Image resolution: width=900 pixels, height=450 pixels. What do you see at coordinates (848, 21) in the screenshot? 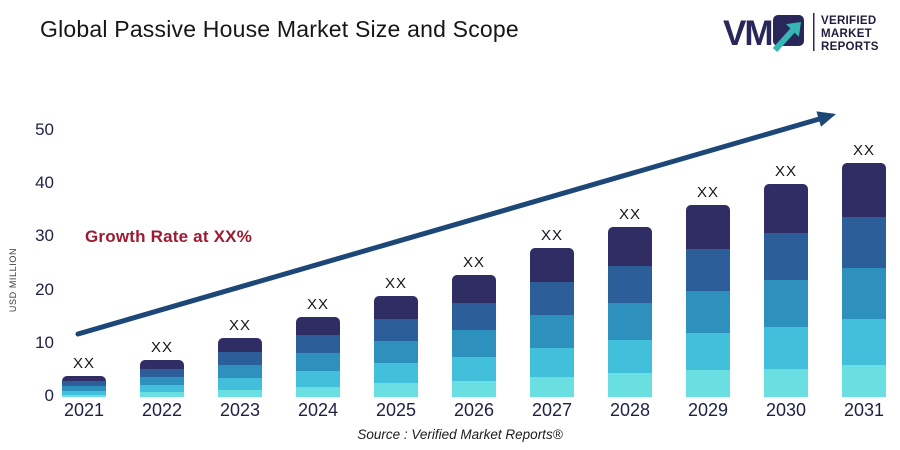
I see `logo-text-line1: VERIFIED` at bounding box center [848, 21].